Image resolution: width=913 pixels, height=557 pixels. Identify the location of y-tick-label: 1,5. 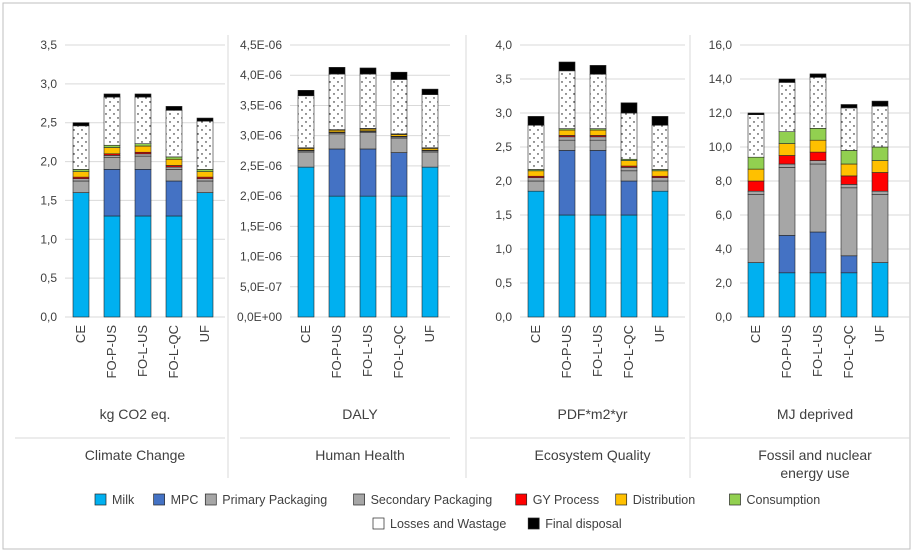
(48, 200).